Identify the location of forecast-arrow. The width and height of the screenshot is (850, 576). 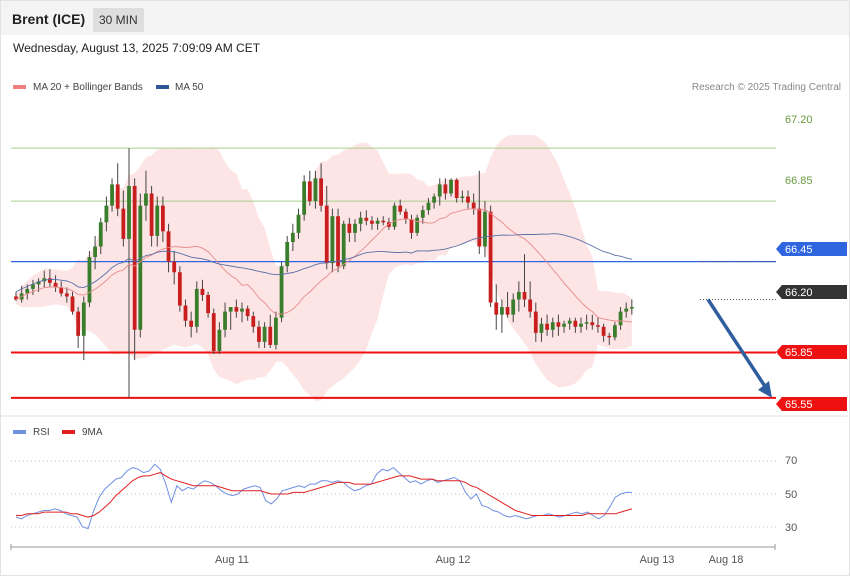
(739, 348).